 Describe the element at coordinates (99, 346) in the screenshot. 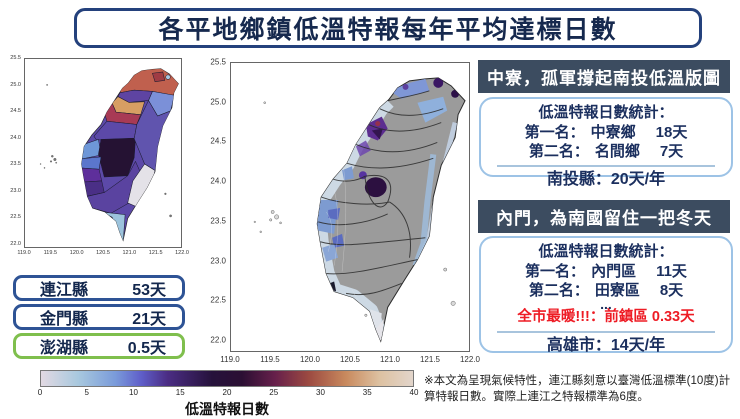

I see `stat-box-penghu: 澎湖縣 0.5天` at that location.